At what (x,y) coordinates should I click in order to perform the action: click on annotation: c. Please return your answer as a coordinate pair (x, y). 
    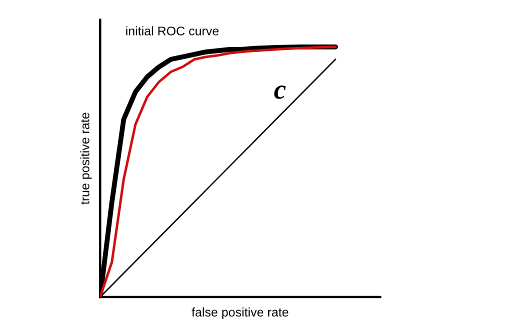
    Looking at the image, I should click on (280, 92).